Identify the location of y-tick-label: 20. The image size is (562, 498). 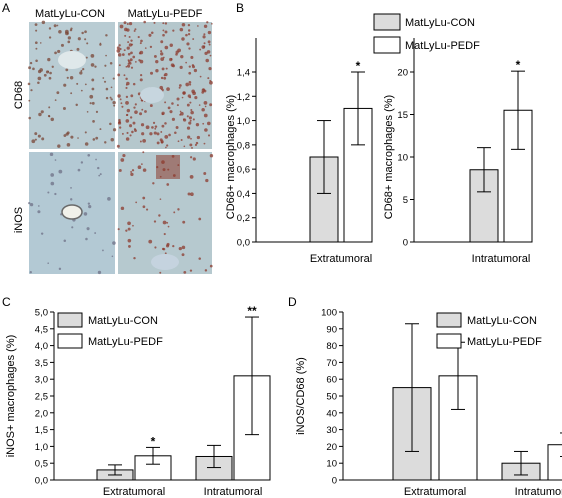
(331, 447).